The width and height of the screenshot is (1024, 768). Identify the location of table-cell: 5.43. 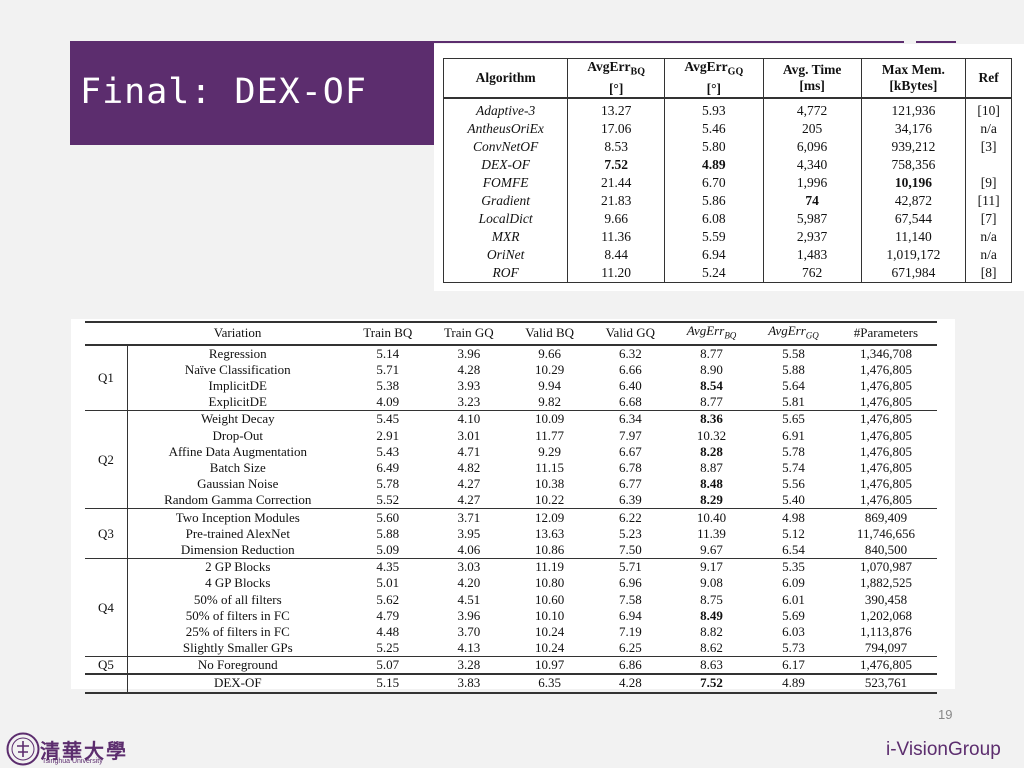
(388, 451).